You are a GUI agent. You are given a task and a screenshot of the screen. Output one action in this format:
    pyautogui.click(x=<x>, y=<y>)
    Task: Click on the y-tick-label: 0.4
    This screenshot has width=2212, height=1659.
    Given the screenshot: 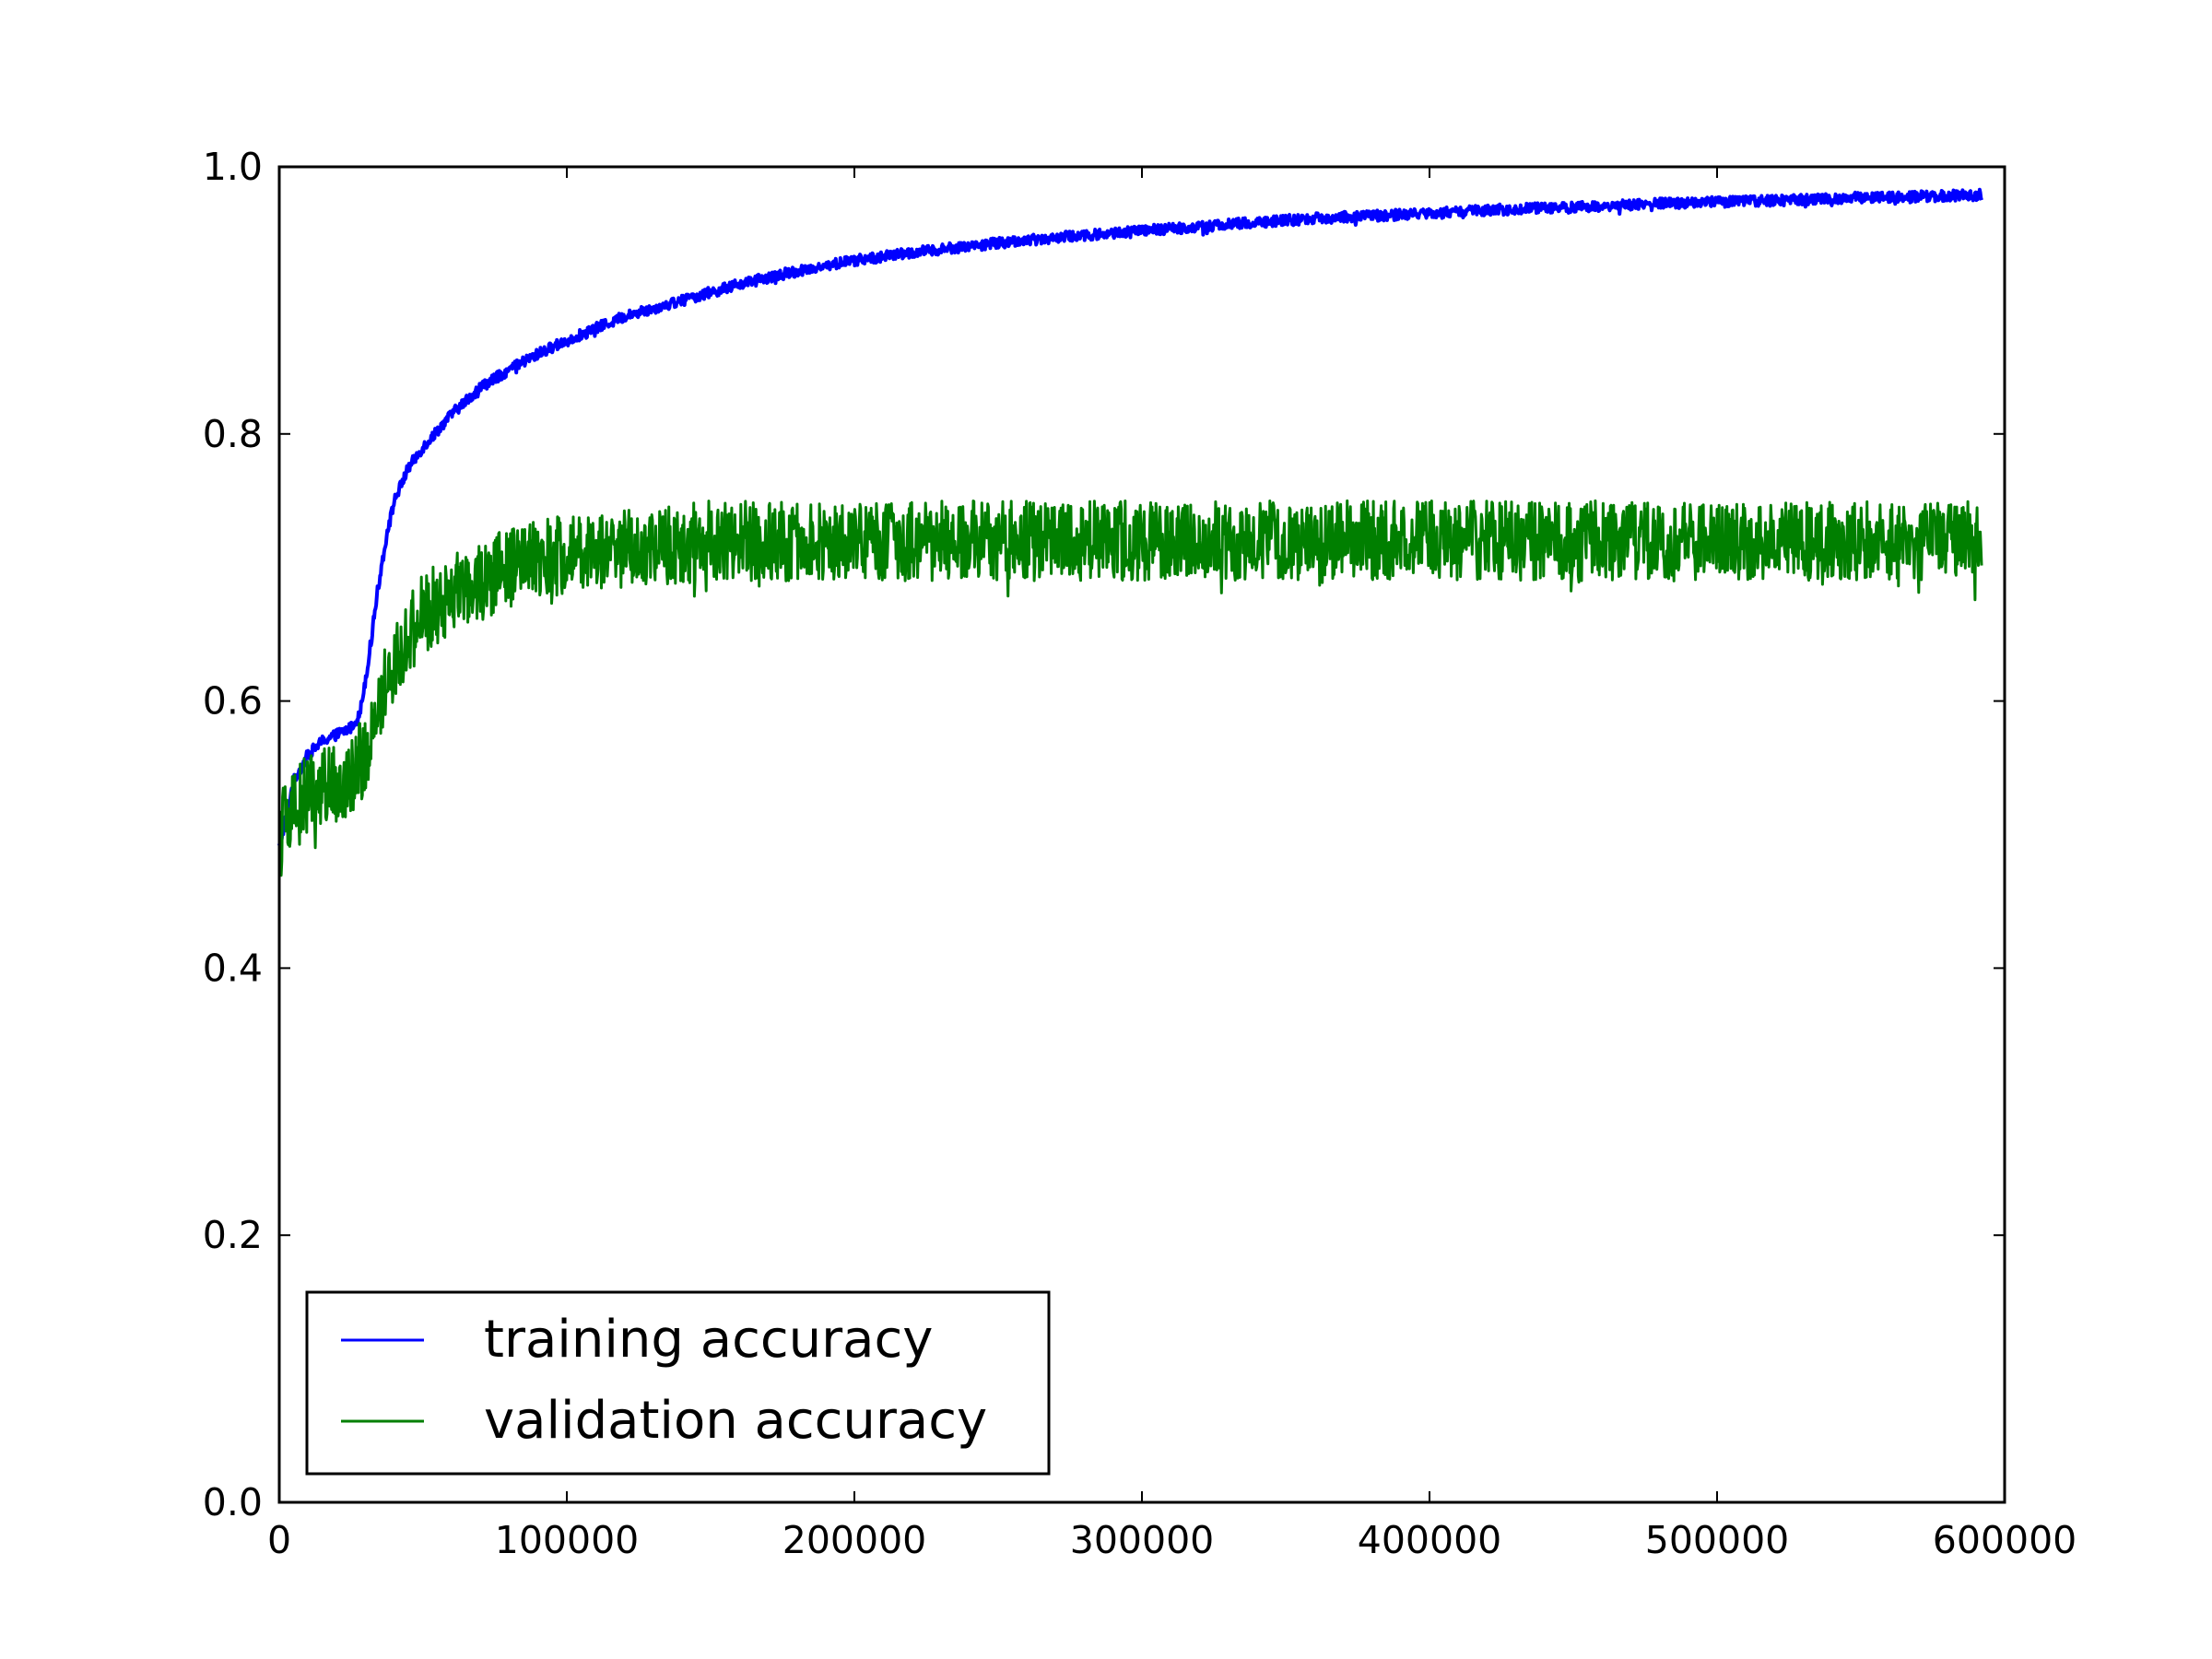 What is the action you would take?
    pyautogui.click(x=233, y=968)
    